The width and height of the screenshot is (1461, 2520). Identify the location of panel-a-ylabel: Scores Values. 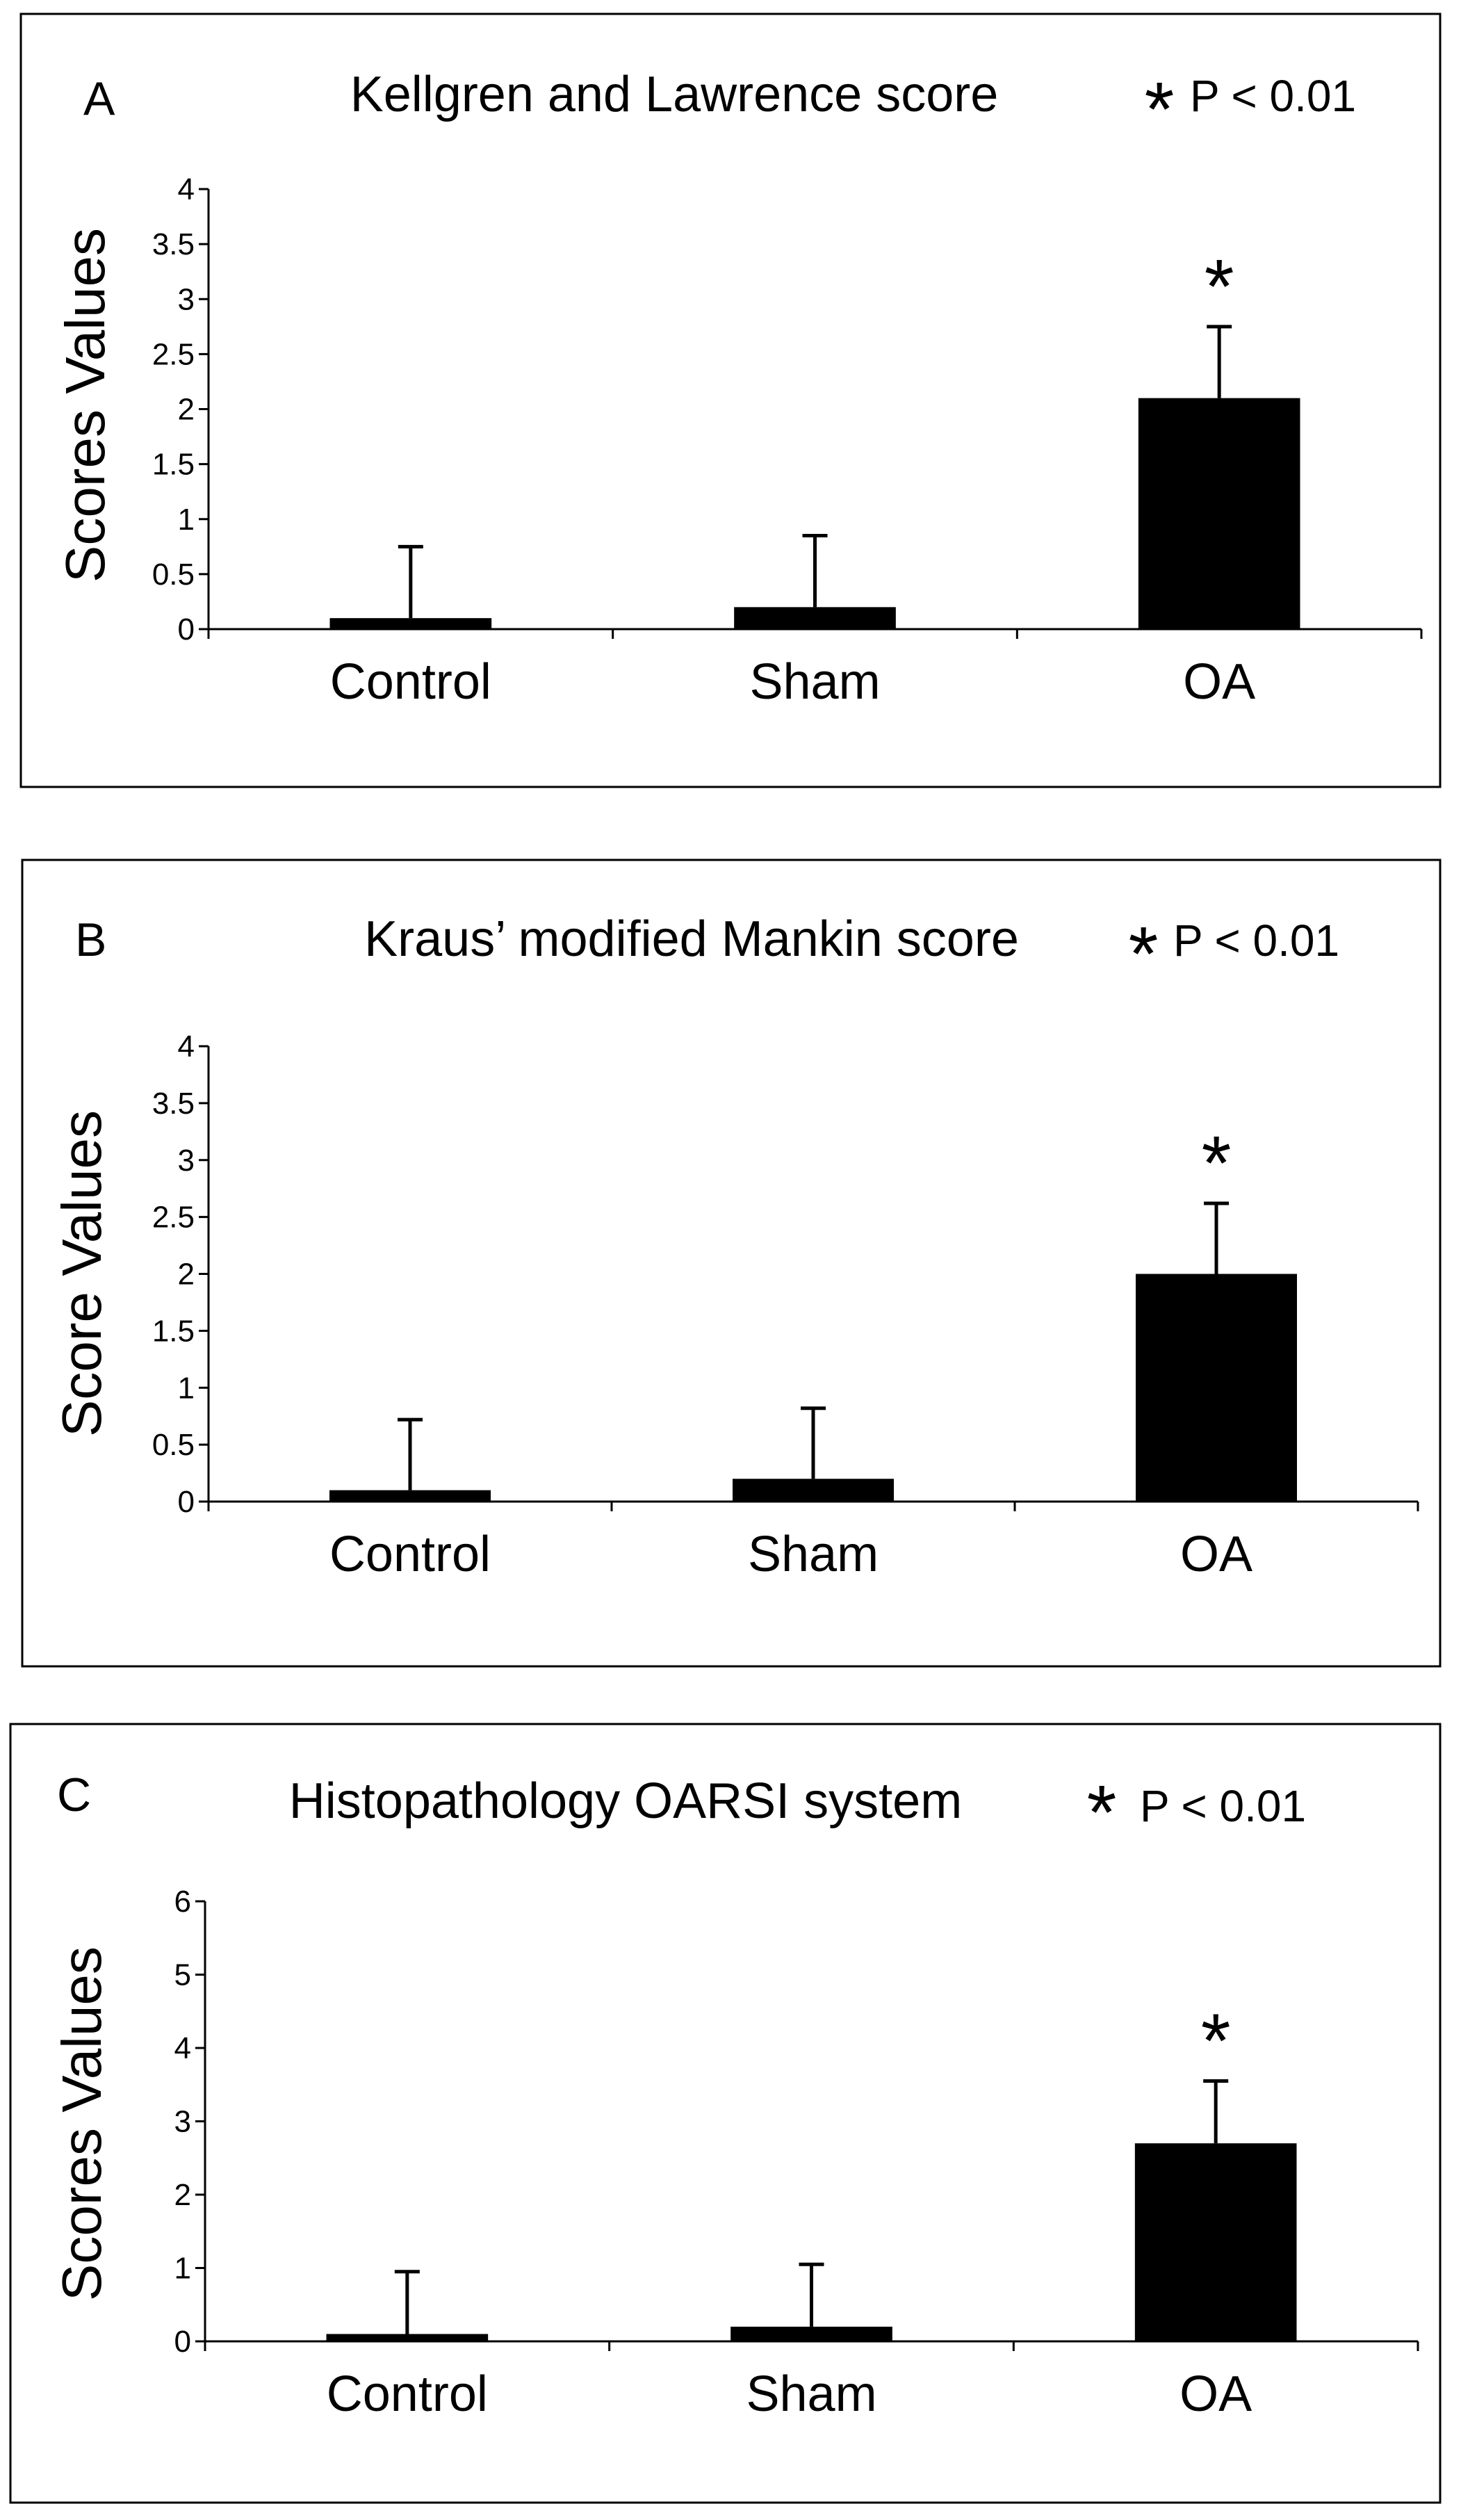
(85, 405).